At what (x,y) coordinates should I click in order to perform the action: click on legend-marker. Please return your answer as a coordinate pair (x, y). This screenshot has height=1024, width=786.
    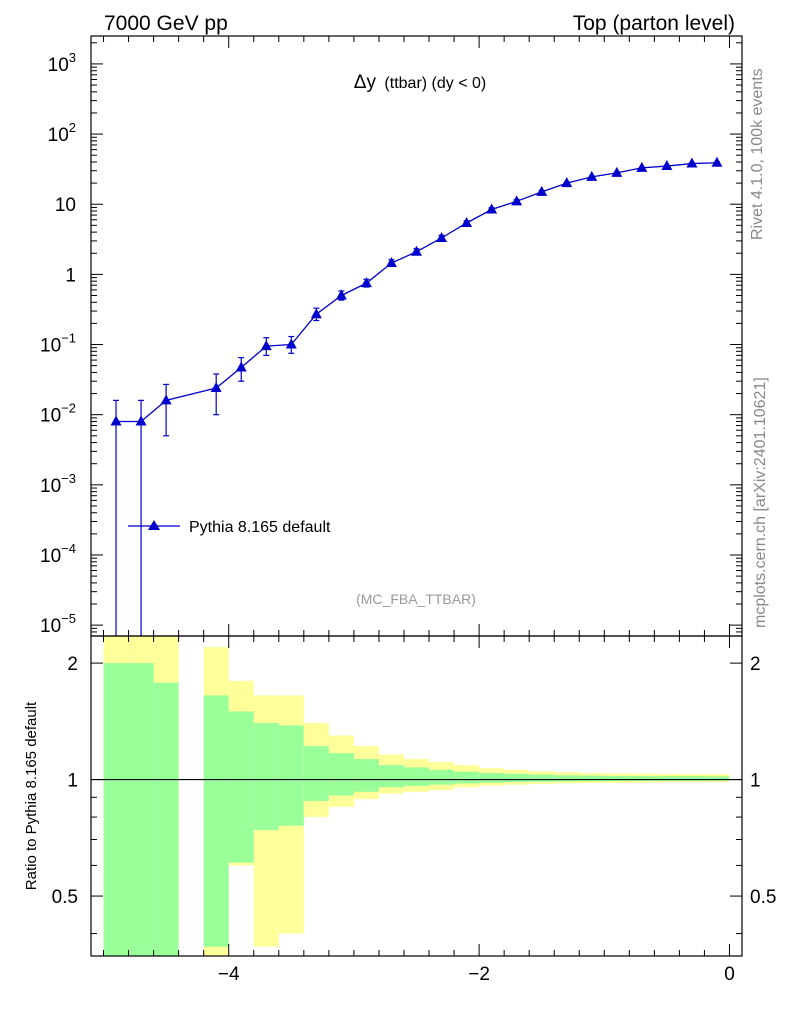
    Looking at the image, I should click on (154, 525).